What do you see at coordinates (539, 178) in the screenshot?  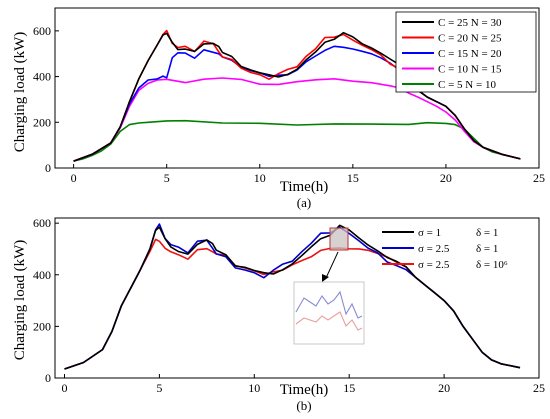 I see `x-tick-label-a-5: 25` at bounding box center [539, 178].